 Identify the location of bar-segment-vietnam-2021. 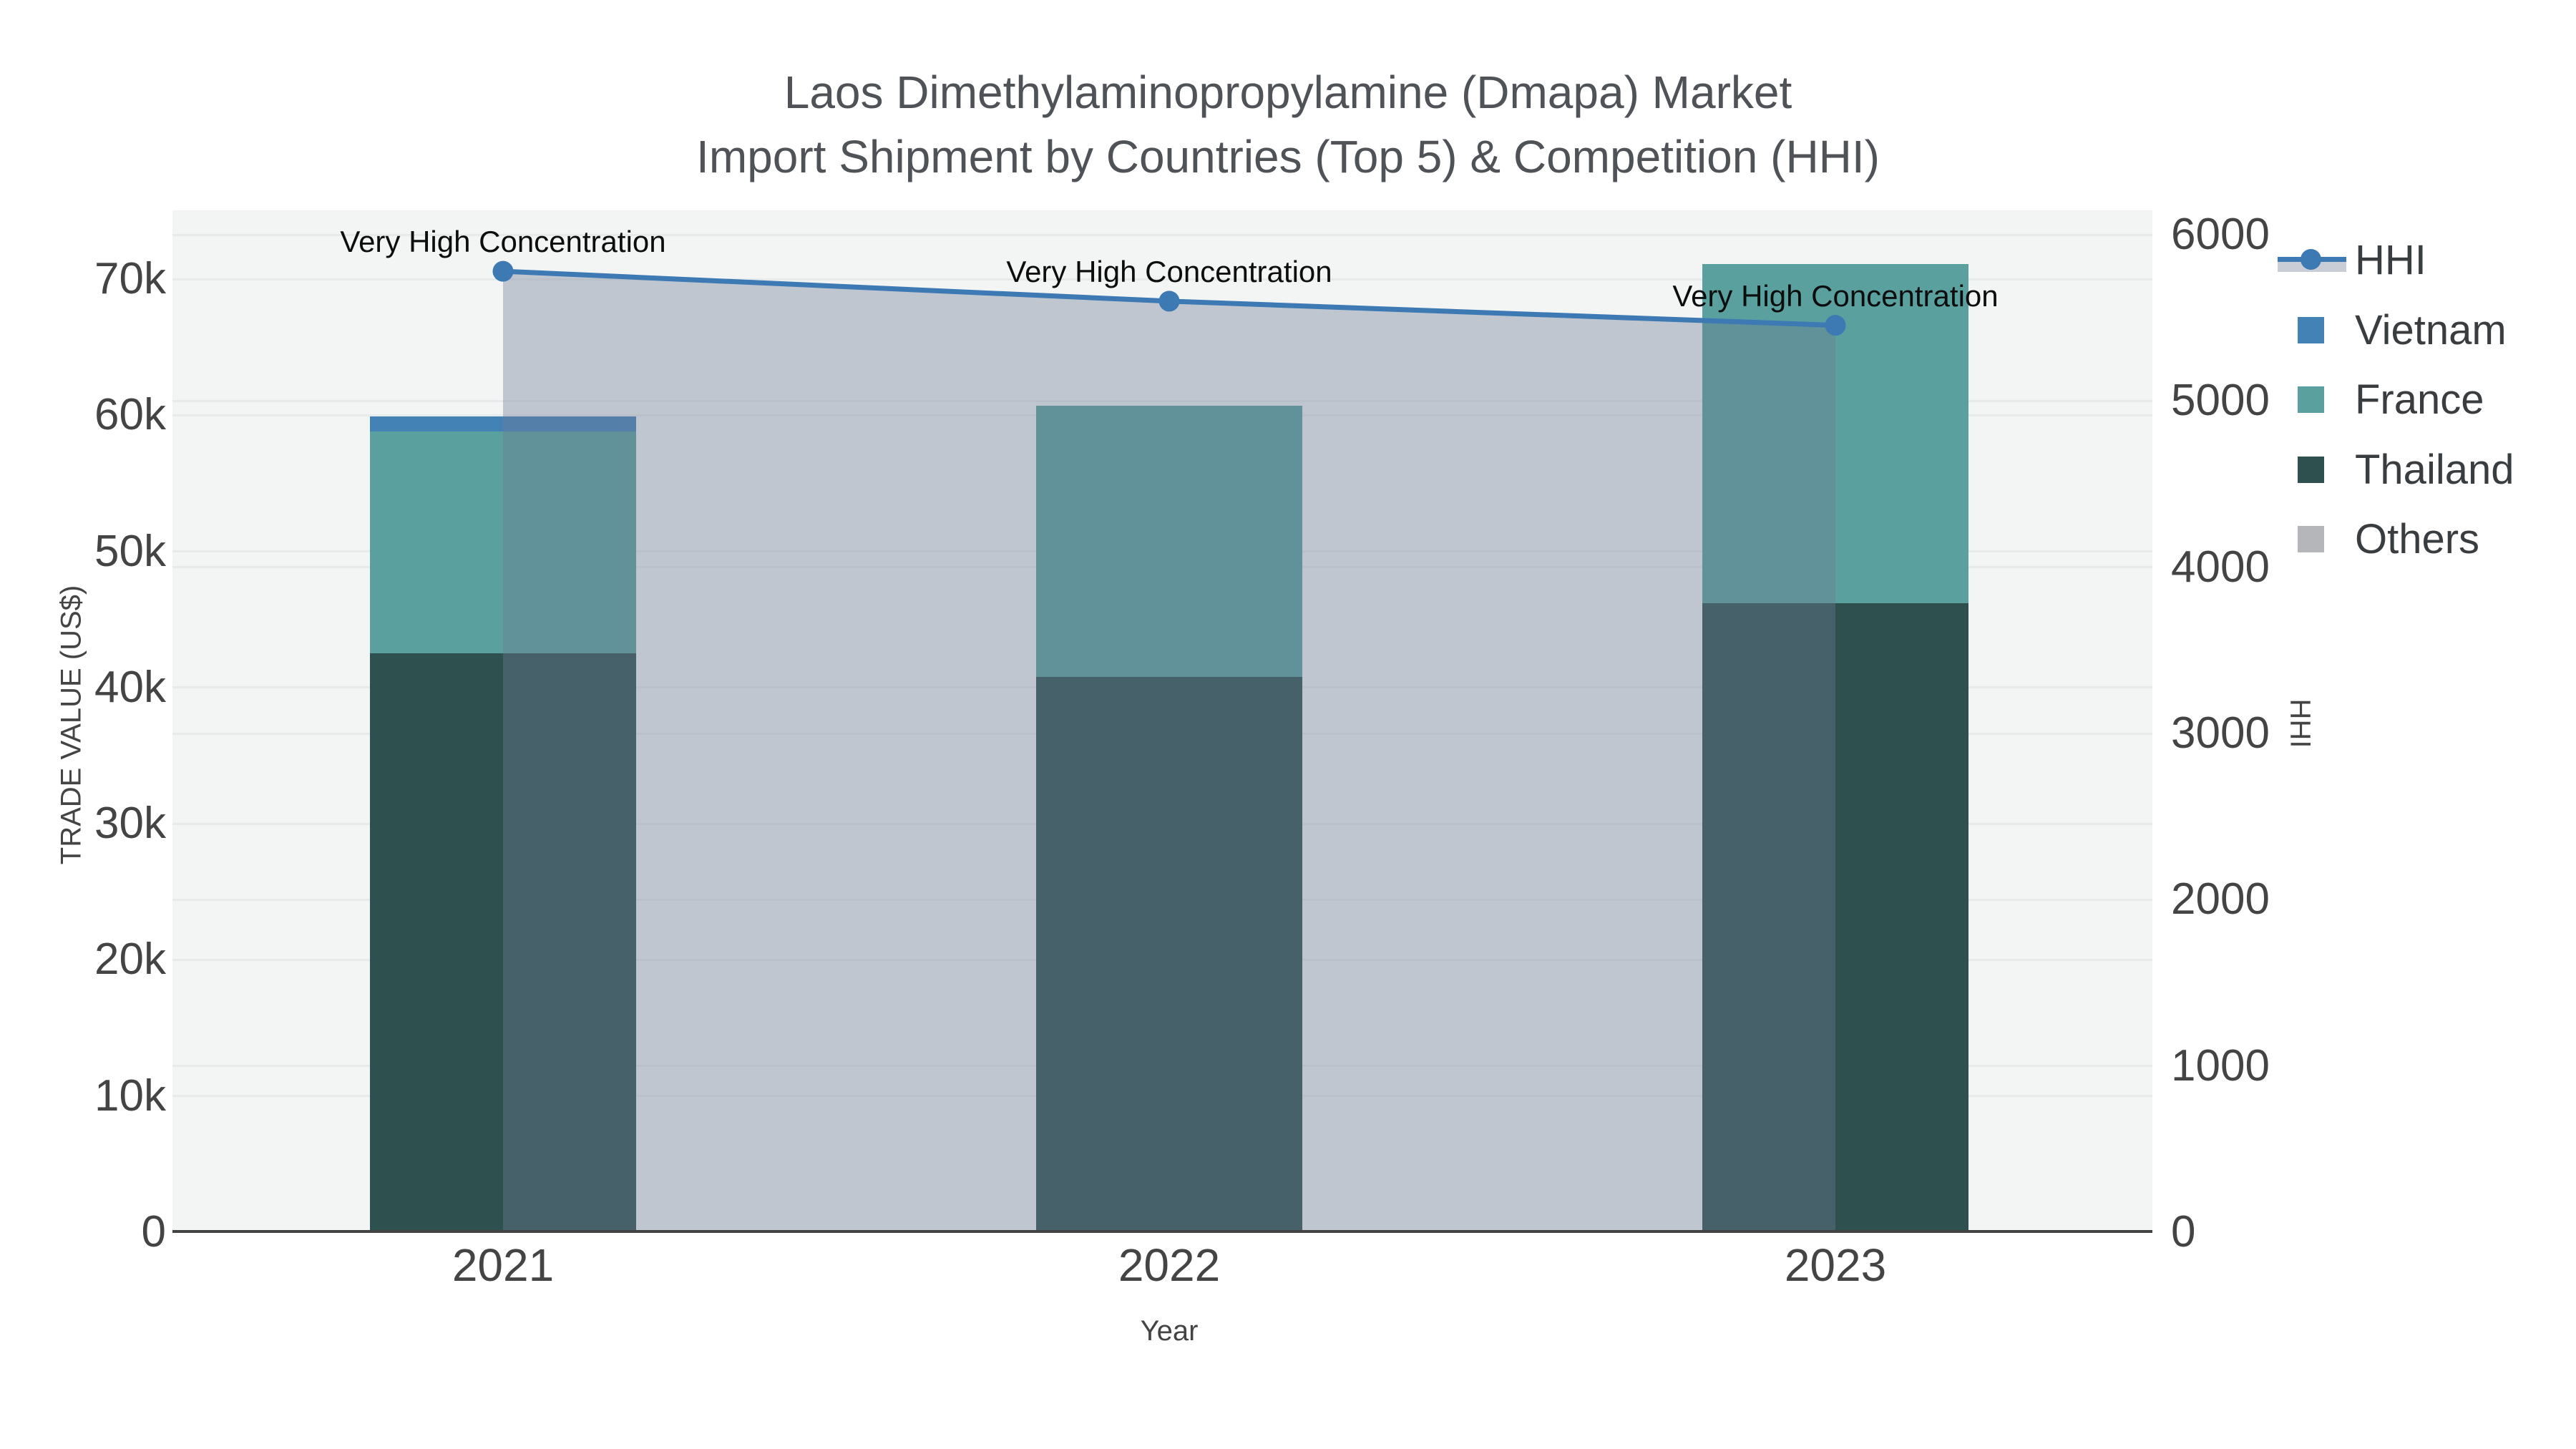
(503, 424).